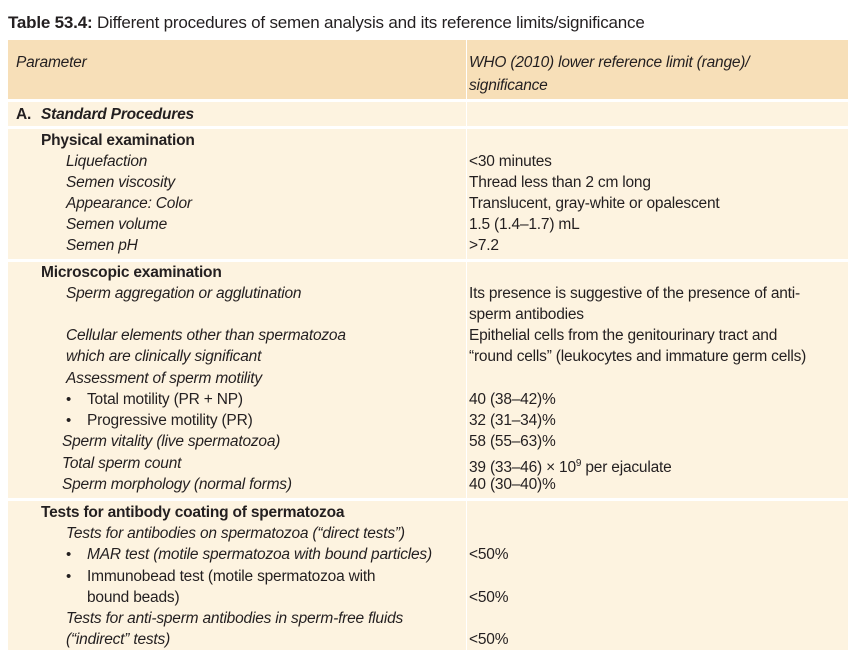 The image size is (854, 654). Describe the element at coordinates (524, 224) in the screenshot. I see `value-semen-volume: 1.5 (1.4–1.7) mL` at that location.